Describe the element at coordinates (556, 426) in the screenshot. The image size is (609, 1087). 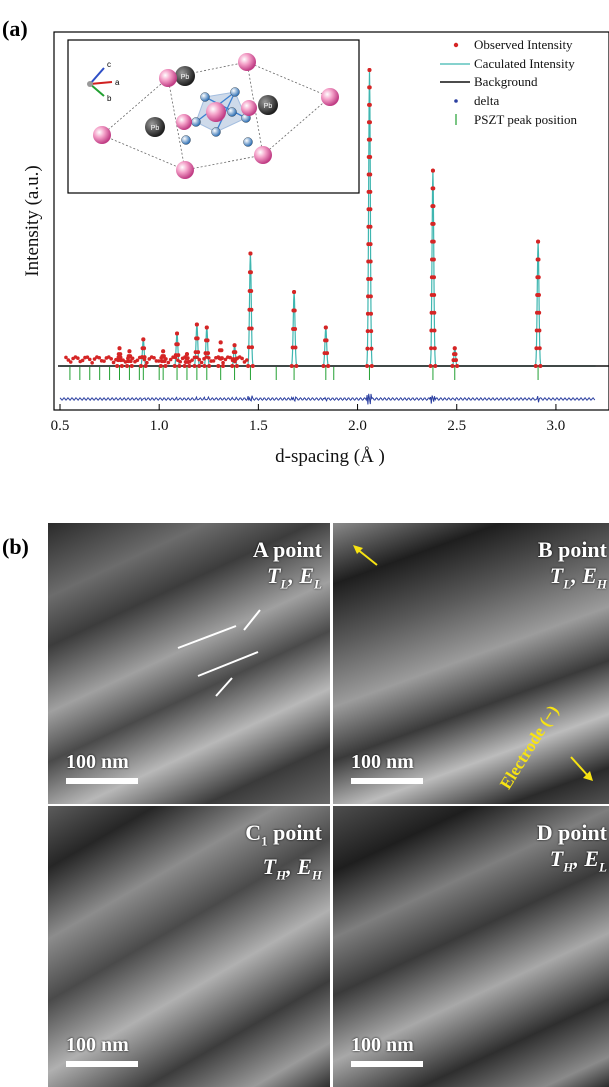
I see `x-tick-label: 3.0` at that location.